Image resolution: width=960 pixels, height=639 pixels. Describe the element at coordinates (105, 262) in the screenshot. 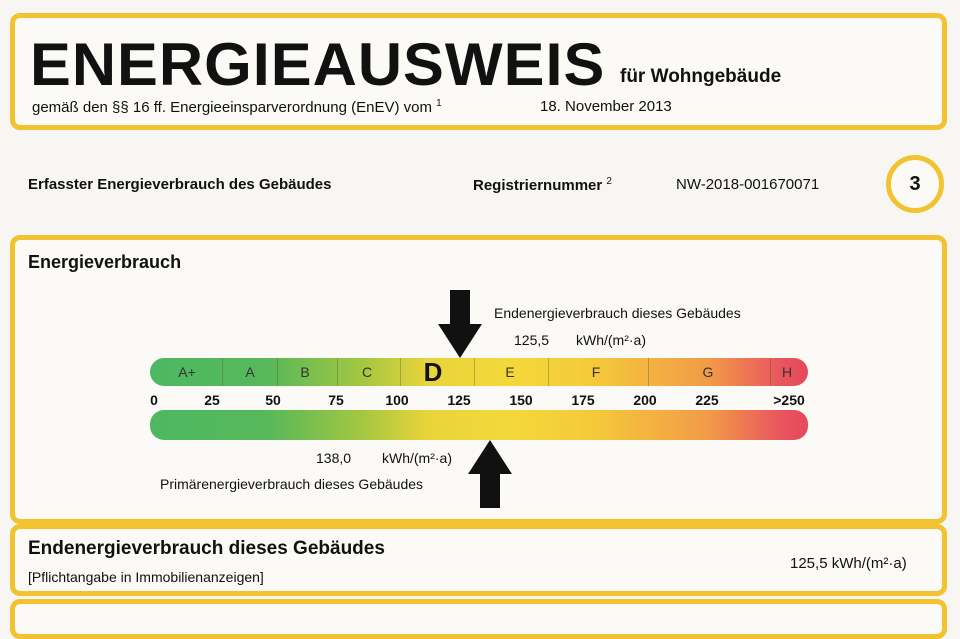

I see `energy-heading: Energieverbrauch` at that location.